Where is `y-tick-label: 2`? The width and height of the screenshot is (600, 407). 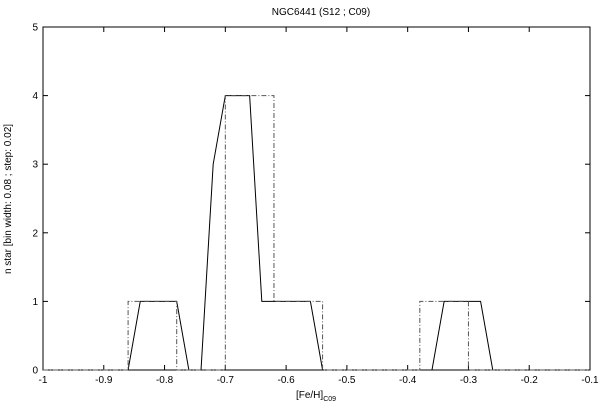 y-tick-label: 2 is located at coordinates (35, 233).